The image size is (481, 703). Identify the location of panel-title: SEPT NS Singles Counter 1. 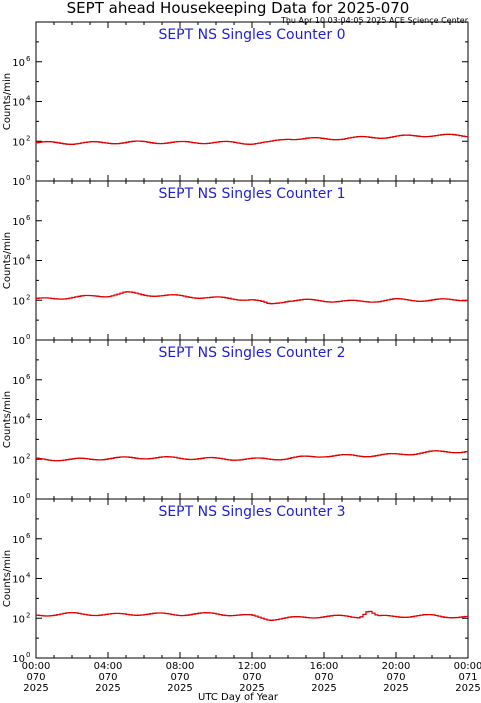
(251, 194).